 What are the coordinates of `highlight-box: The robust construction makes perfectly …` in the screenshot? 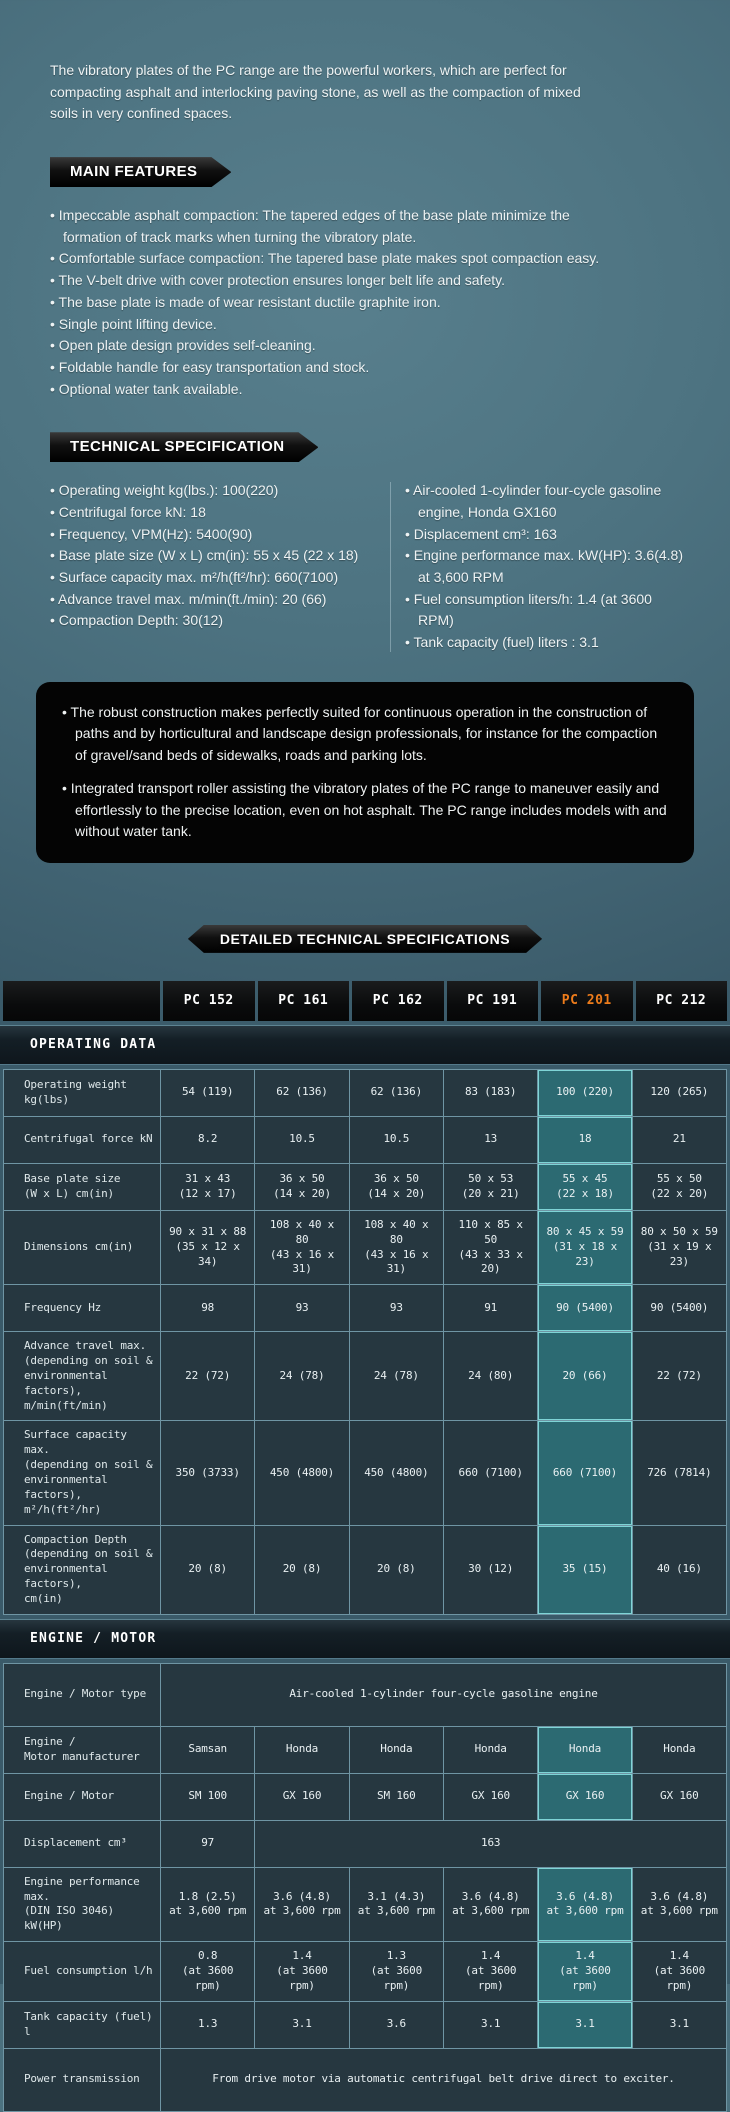 It's located at (365, 772).